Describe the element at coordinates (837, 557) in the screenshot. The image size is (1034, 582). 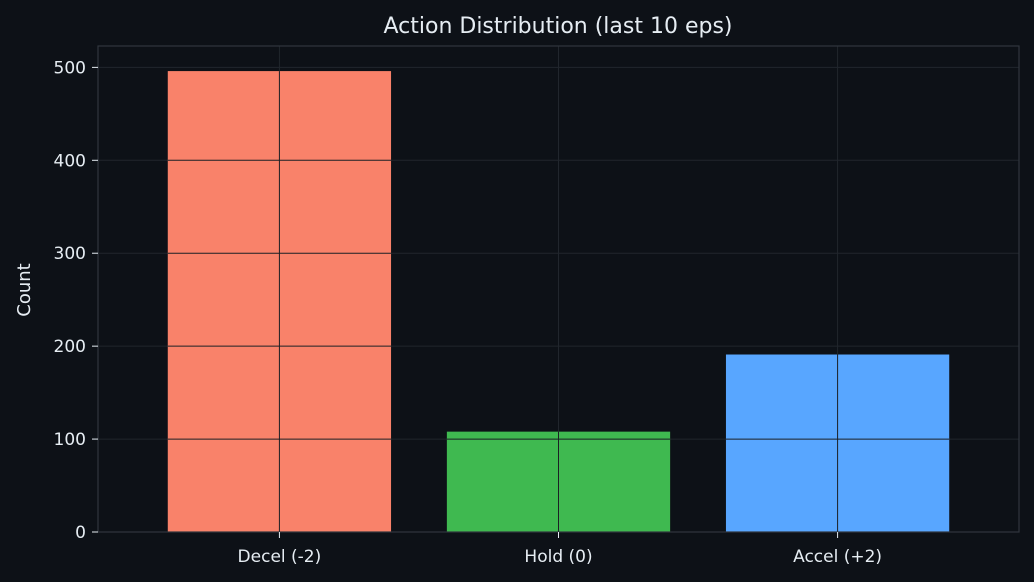
I see `x-tick-label: Accel (+2)` at that location.